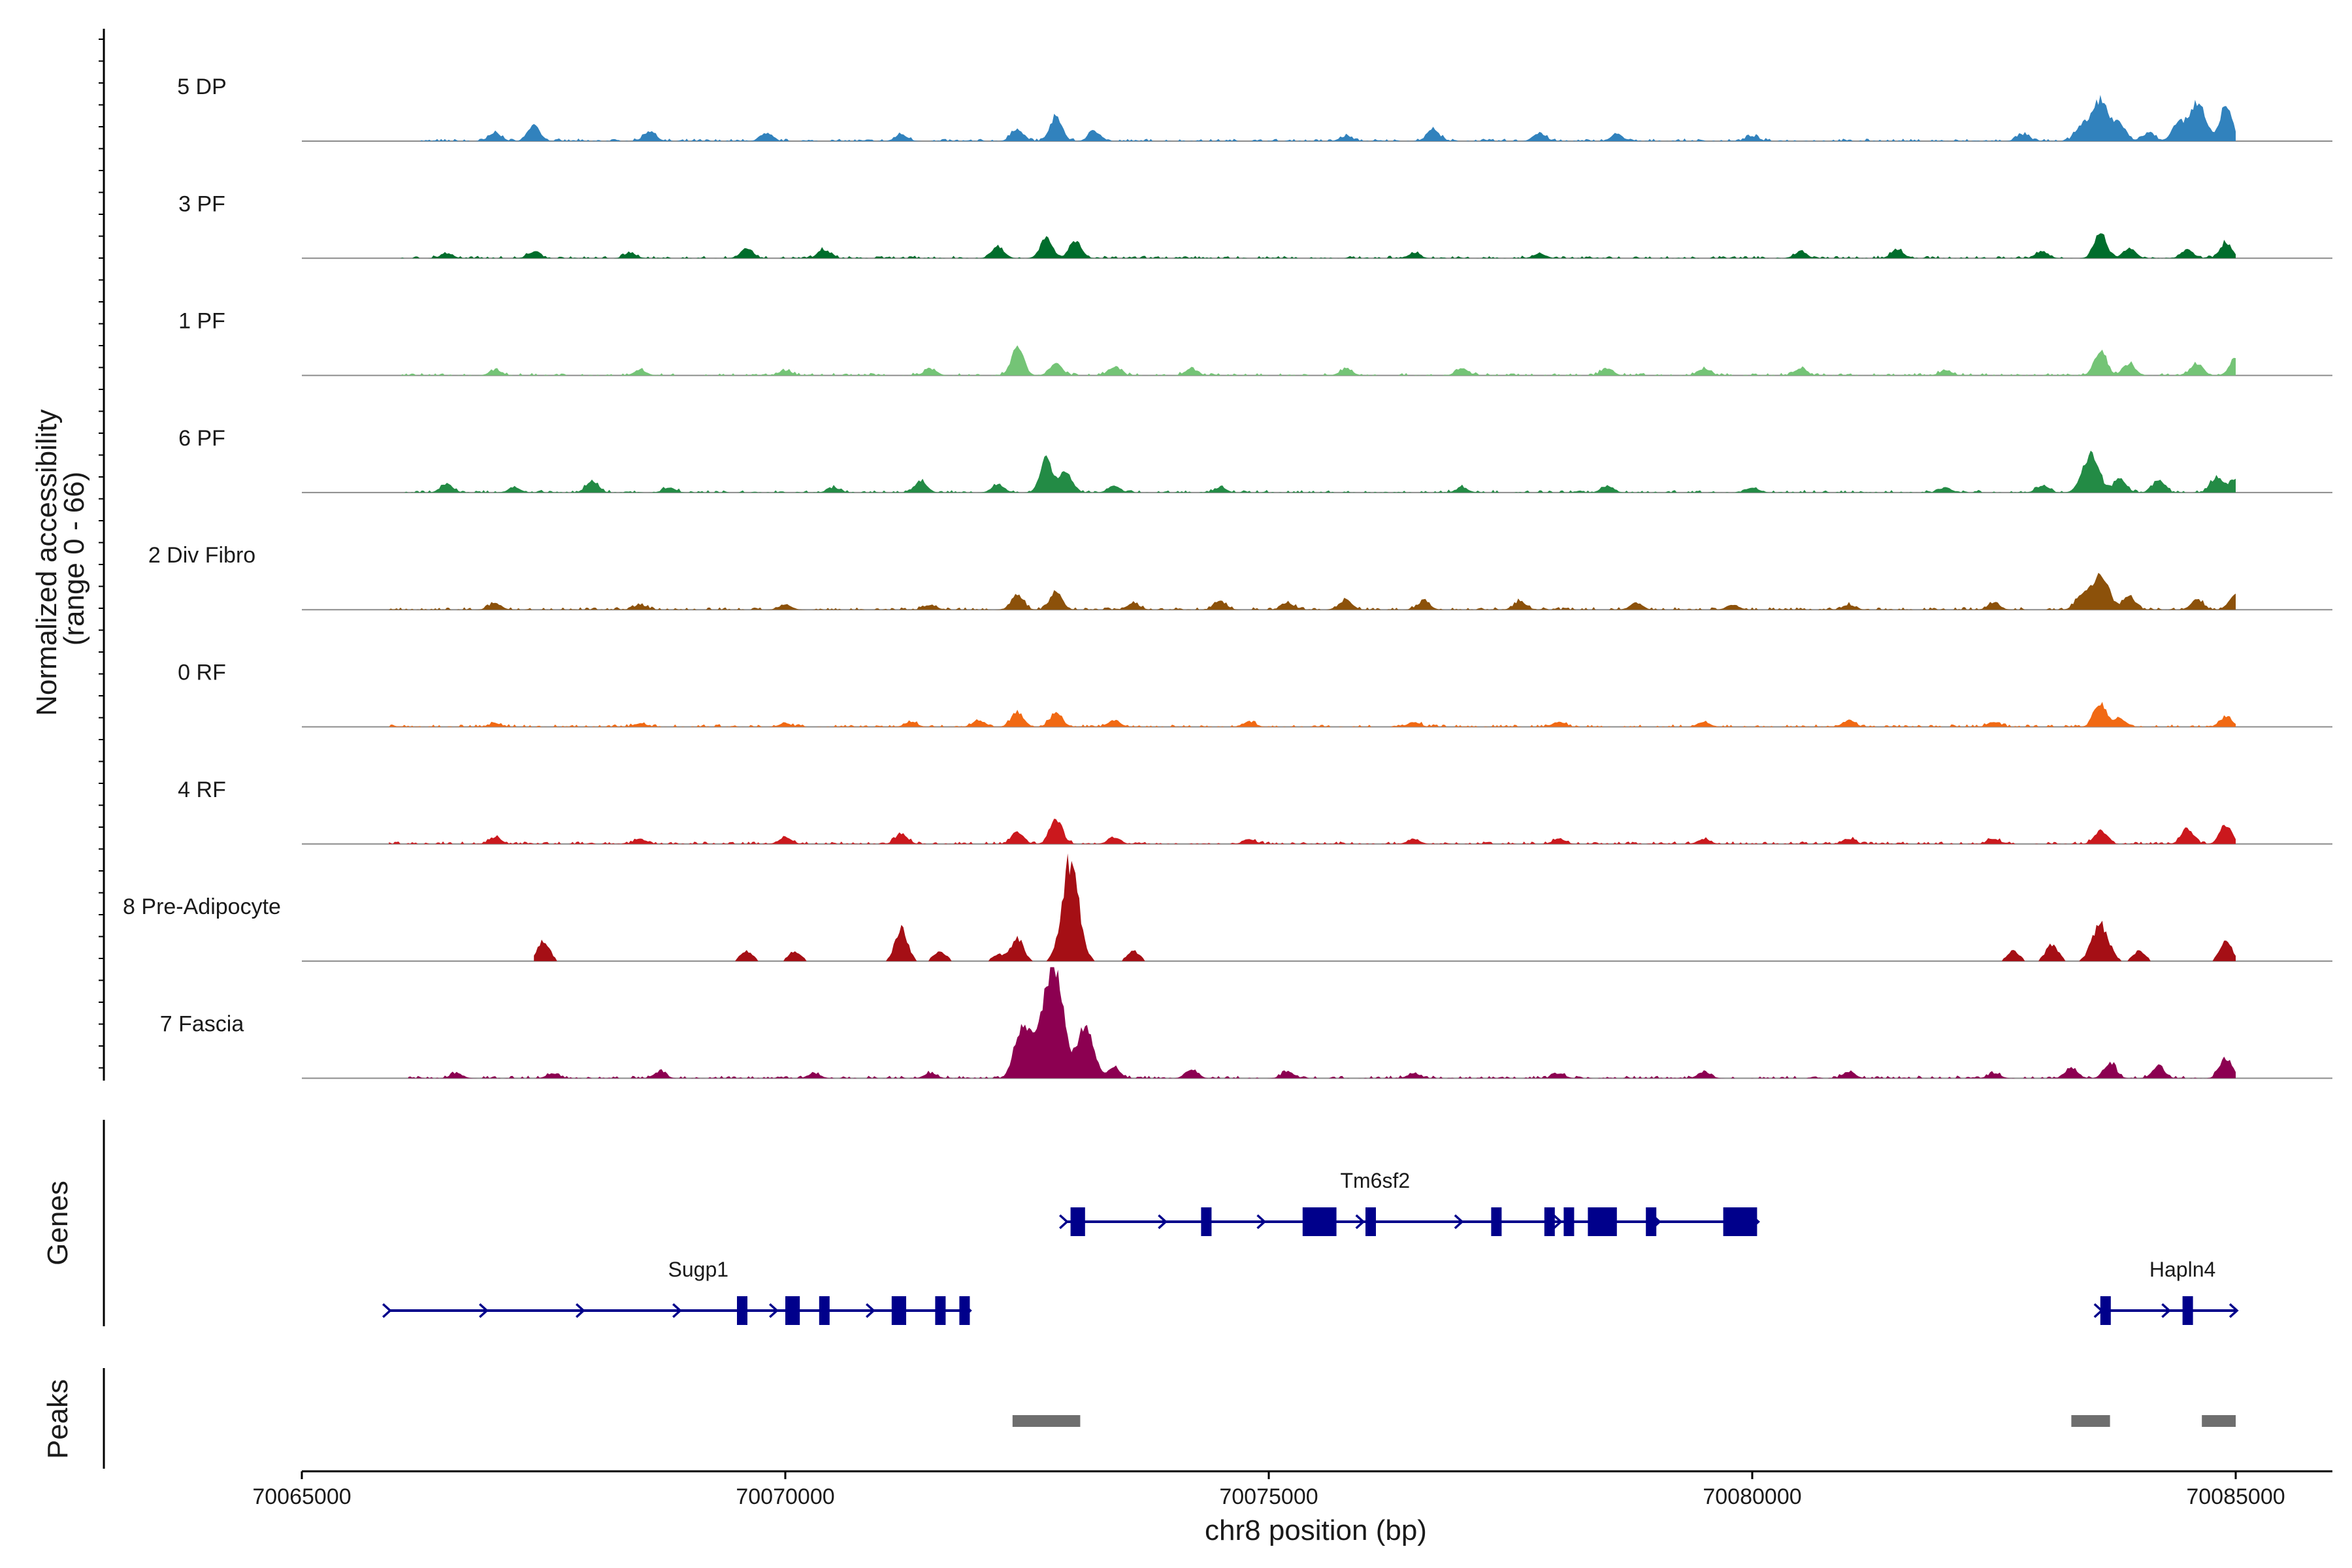  I want to click on track-label: 3 PF, so click(201, 203).